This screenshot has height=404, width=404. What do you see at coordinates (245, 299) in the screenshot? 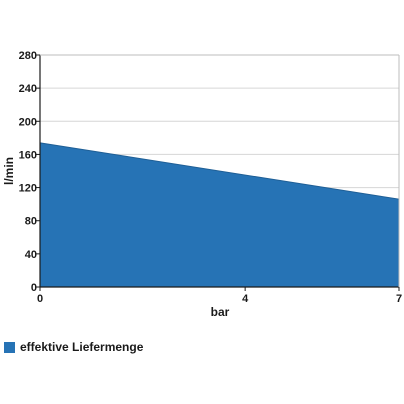
I see `x-tick-label-4: 4` at bounding box center [245, 299].